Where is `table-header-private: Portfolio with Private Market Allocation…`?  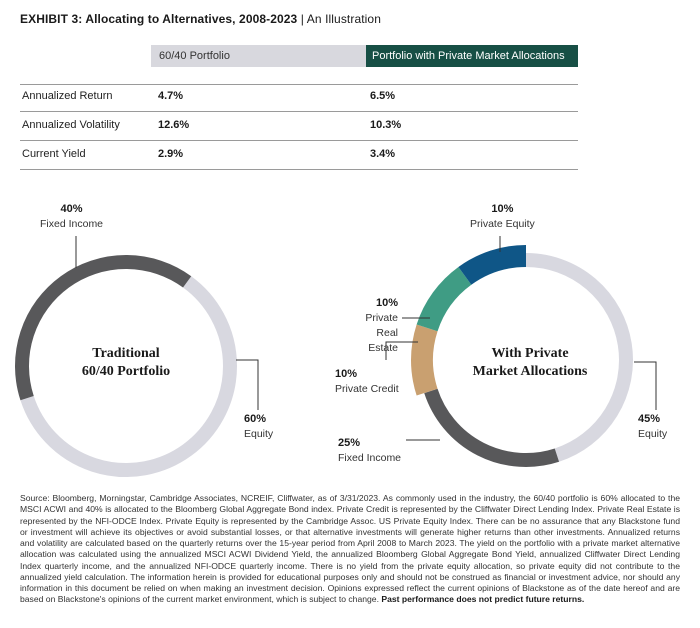
table-header-private: Portfolio with Private Market Allocation… is located at coordinates (472, 56).